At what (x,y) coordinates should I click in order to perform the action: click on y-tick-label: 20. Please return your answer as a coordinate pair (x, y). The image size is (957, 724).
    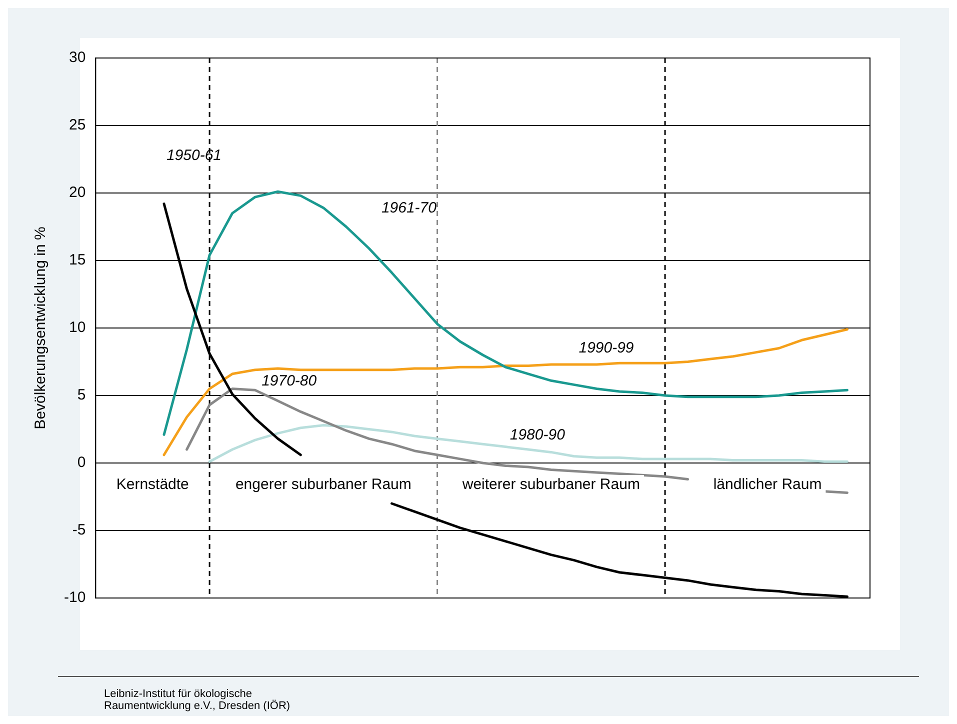
    Looking at the image, I should click on (77, 193).